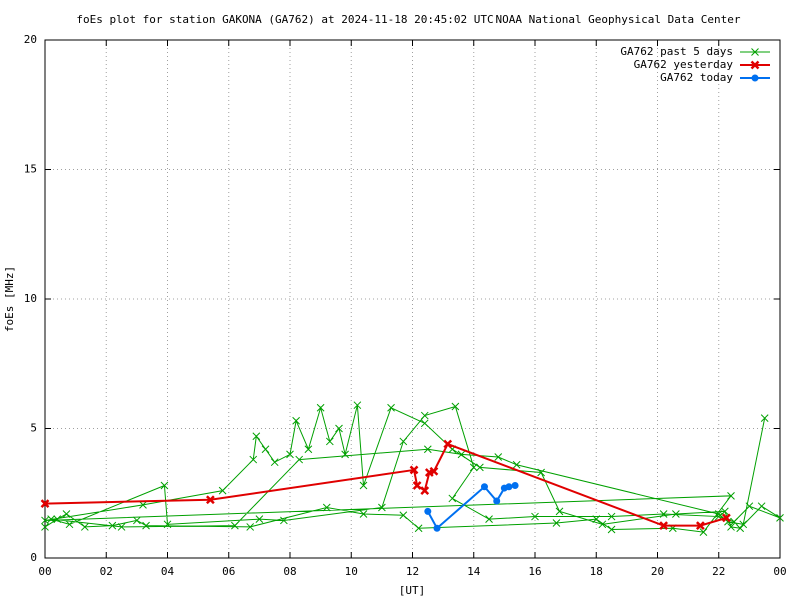 This screenshot has height=600, width=800. Describe the element at coordinates (351, 571) in the screenshot. I see `x-tick-label: 10` at that location.